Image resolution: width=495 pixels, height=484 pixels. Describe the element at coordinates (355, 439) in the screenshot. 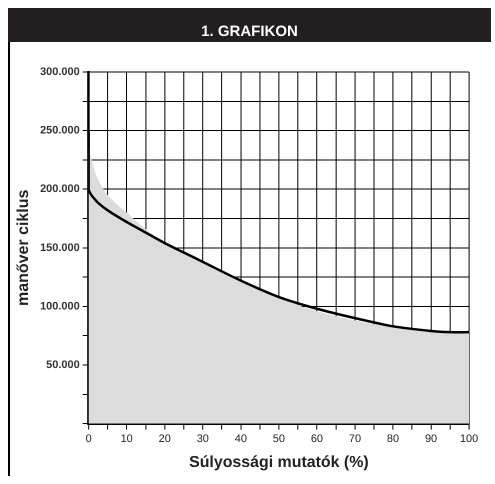

I see `x-tick-label: 70` at that location.